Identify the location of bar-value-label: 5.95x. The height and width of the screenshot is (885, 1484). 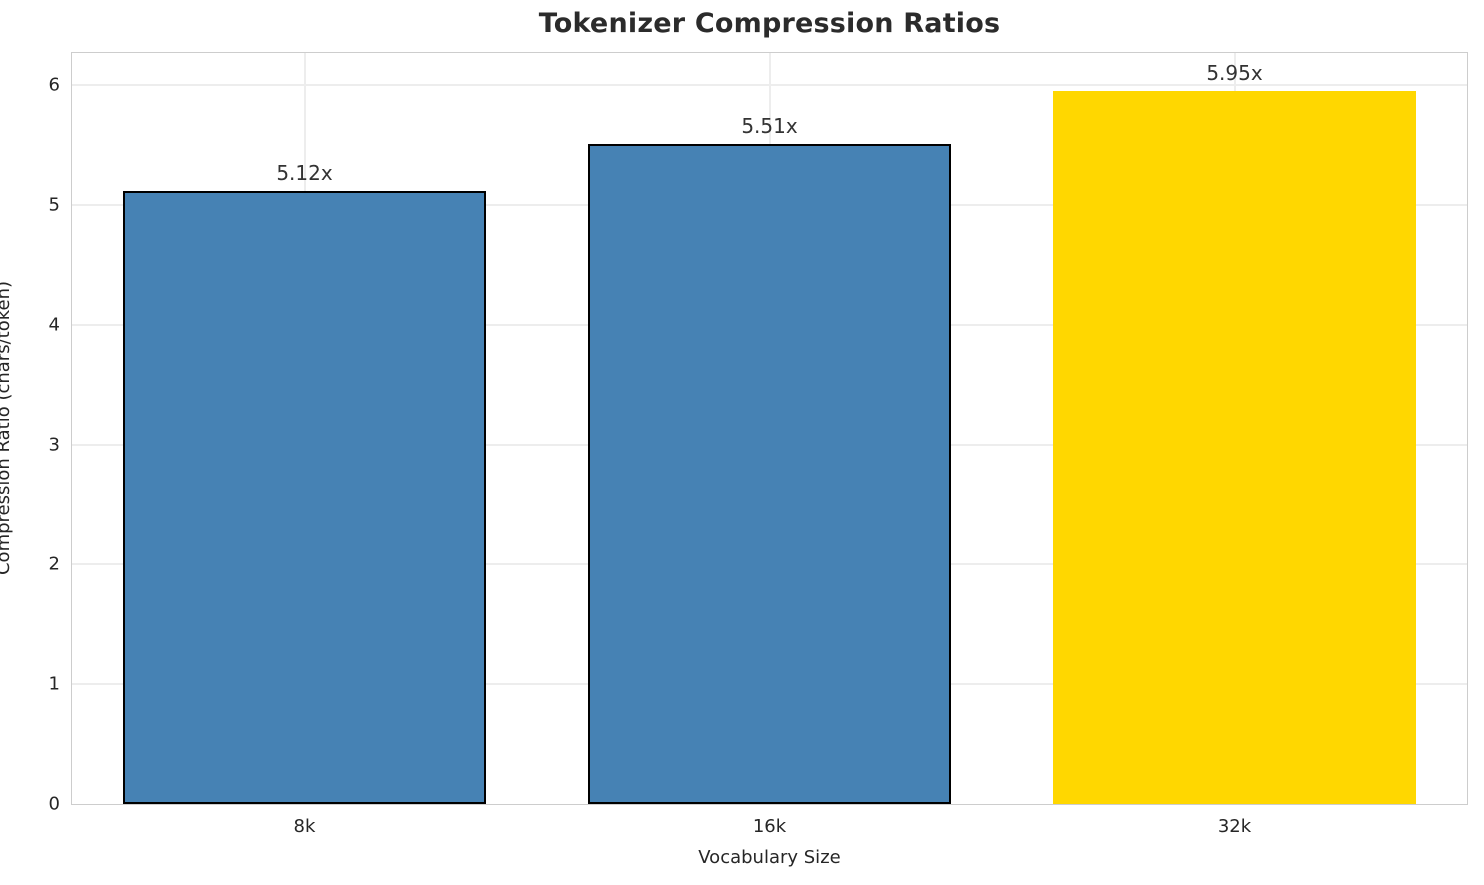
(1234, 73).